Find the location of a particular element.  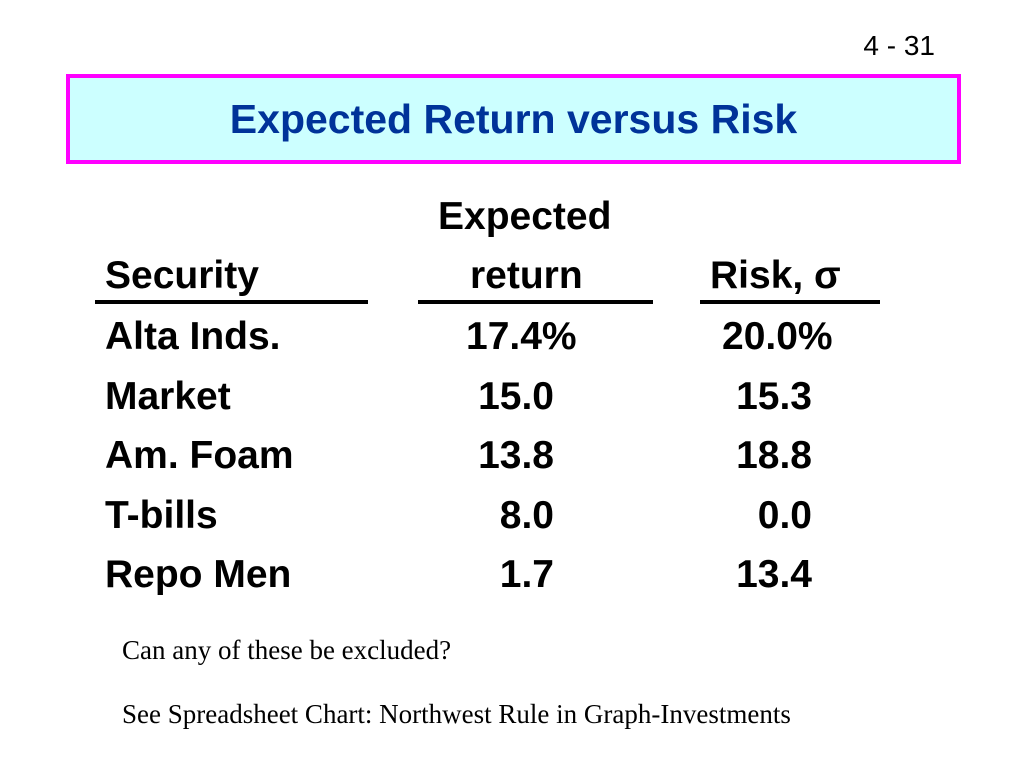

row-security: Am. Foam is located at coordinates (199, 455).